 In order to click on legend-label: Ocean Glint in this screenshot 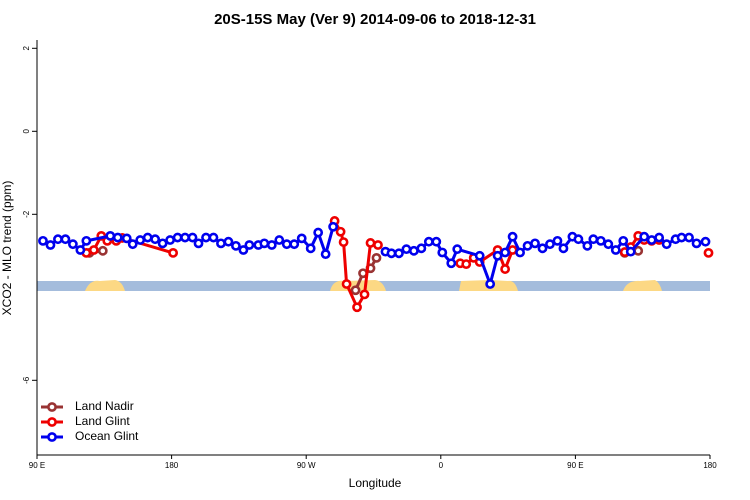, I will do `click(107, 436)`.